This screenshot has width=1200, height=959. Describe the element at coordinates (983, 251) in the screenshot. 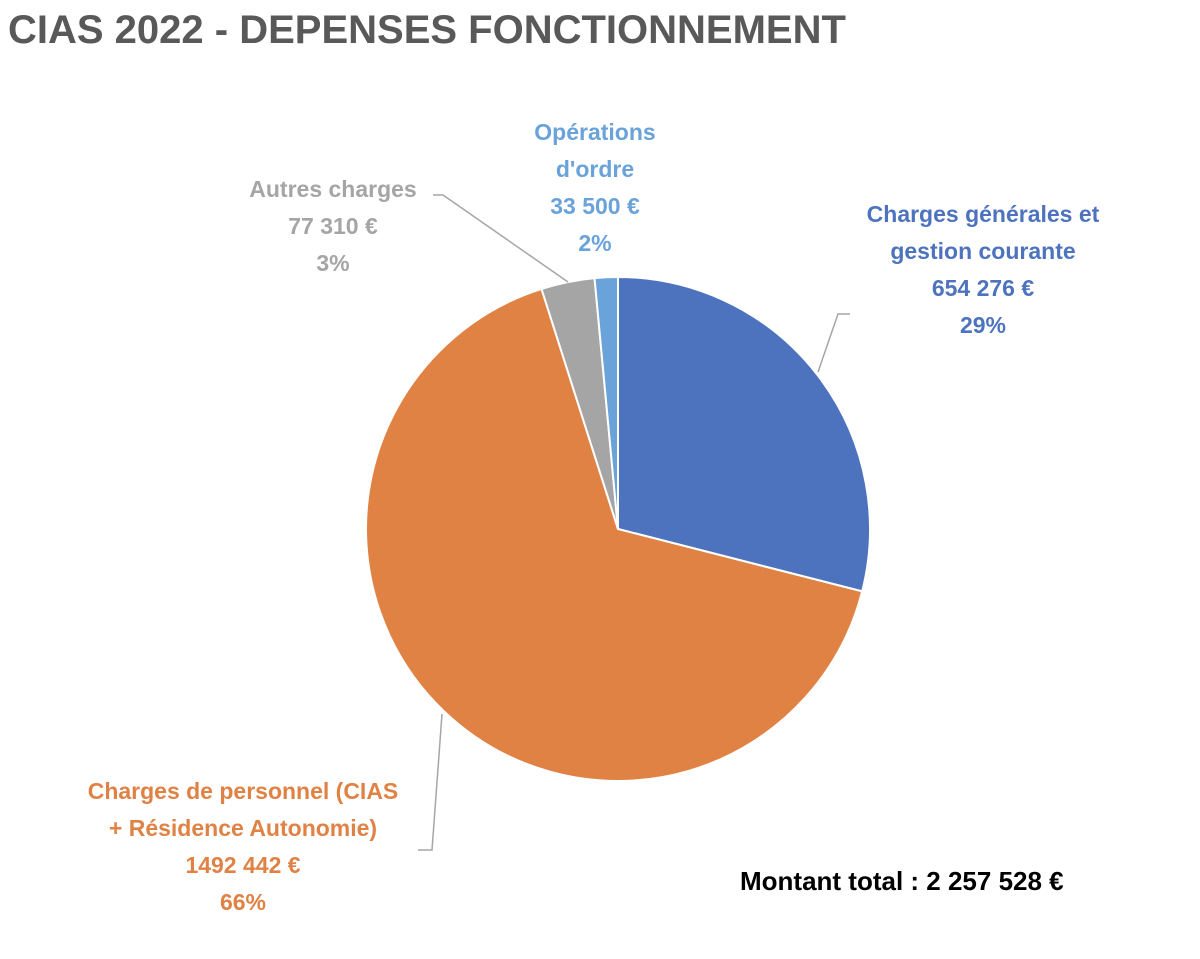

I see `label-charges-generales-line2: gestion courante` at that location.